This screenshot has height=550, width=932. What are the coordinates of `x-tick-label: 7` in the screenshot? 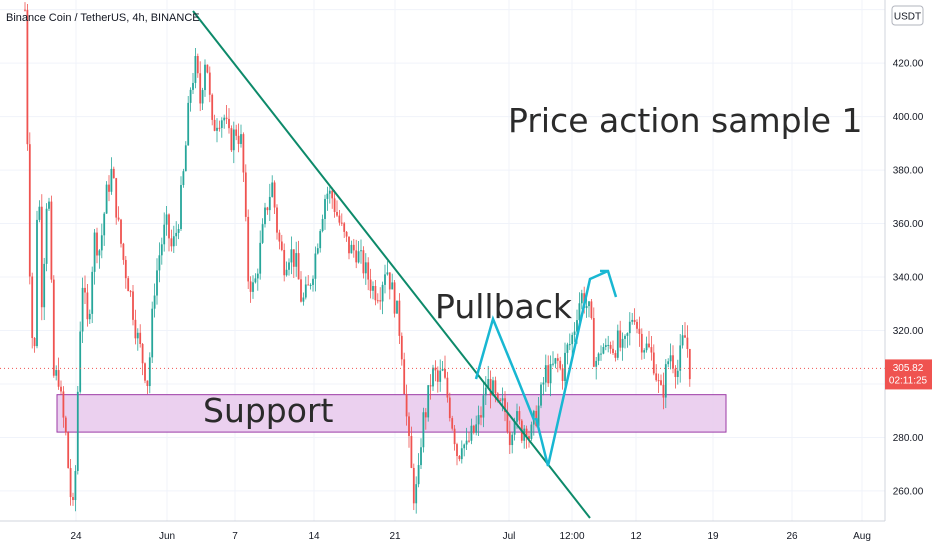 It's located at (235, 536).